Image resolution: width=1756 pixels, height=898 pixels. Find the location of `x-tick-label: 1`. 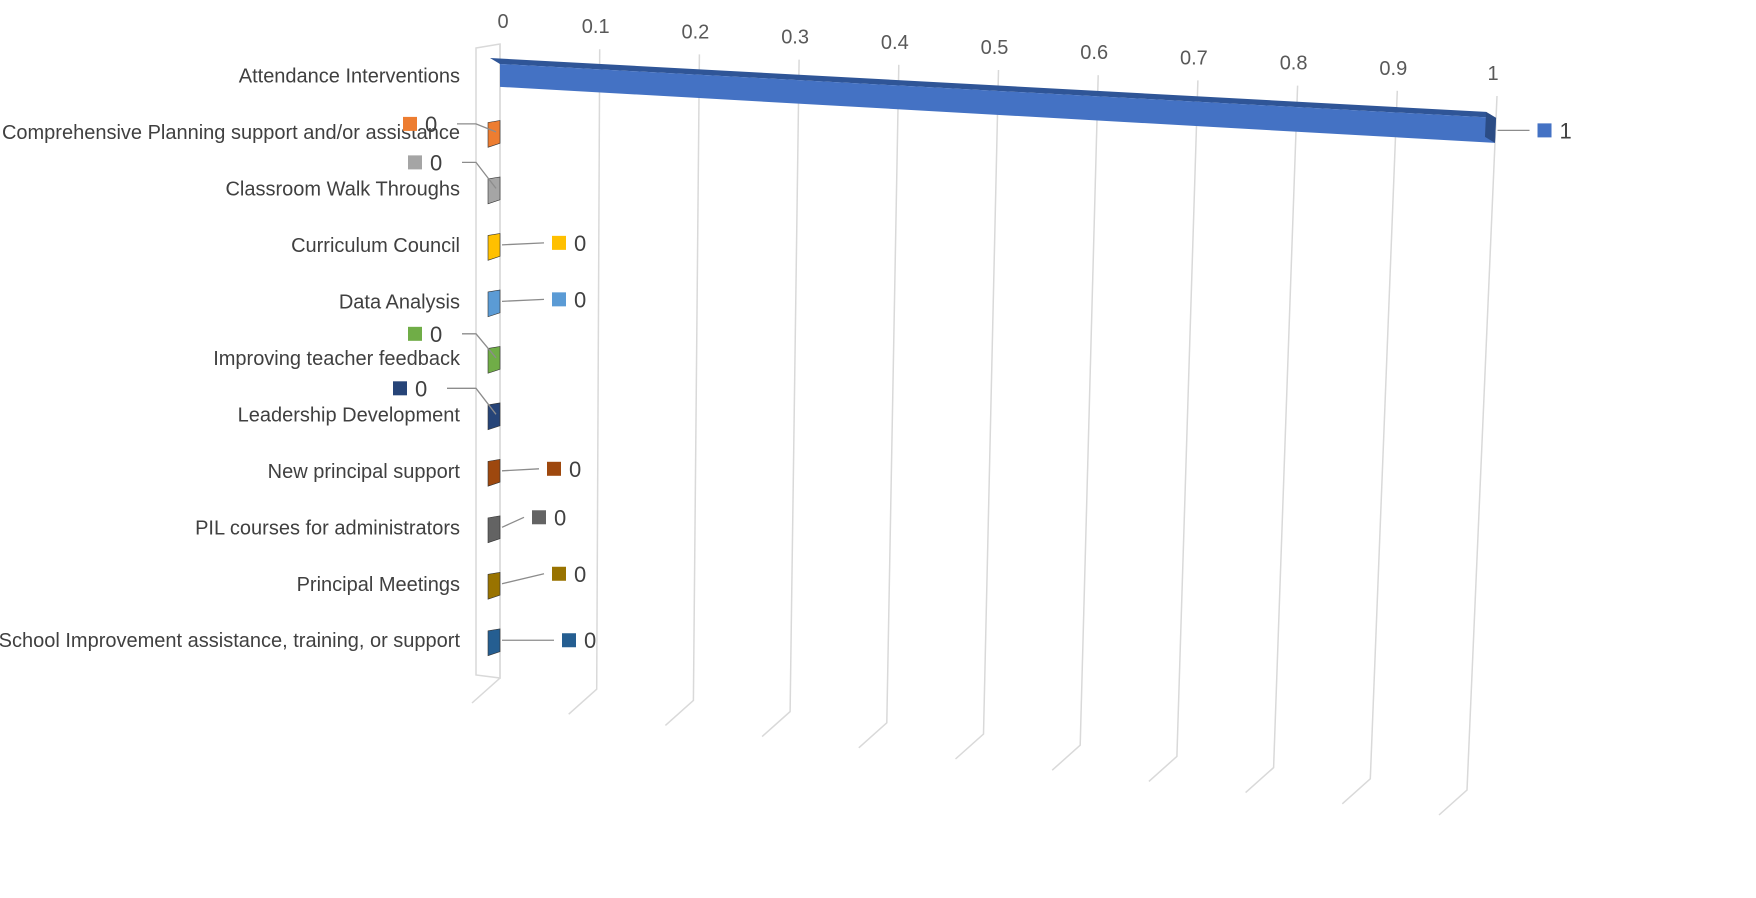

x-tick-label: 1 is located at coordinates (1492, 74).